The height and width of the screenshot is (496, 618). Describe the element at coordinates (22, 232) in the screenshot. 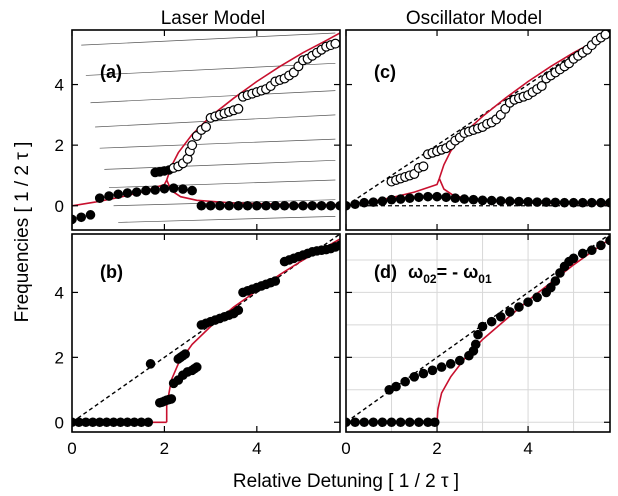

I see `y-axis-label: Frequencies [ 1 / 2 τ ]` at that location.